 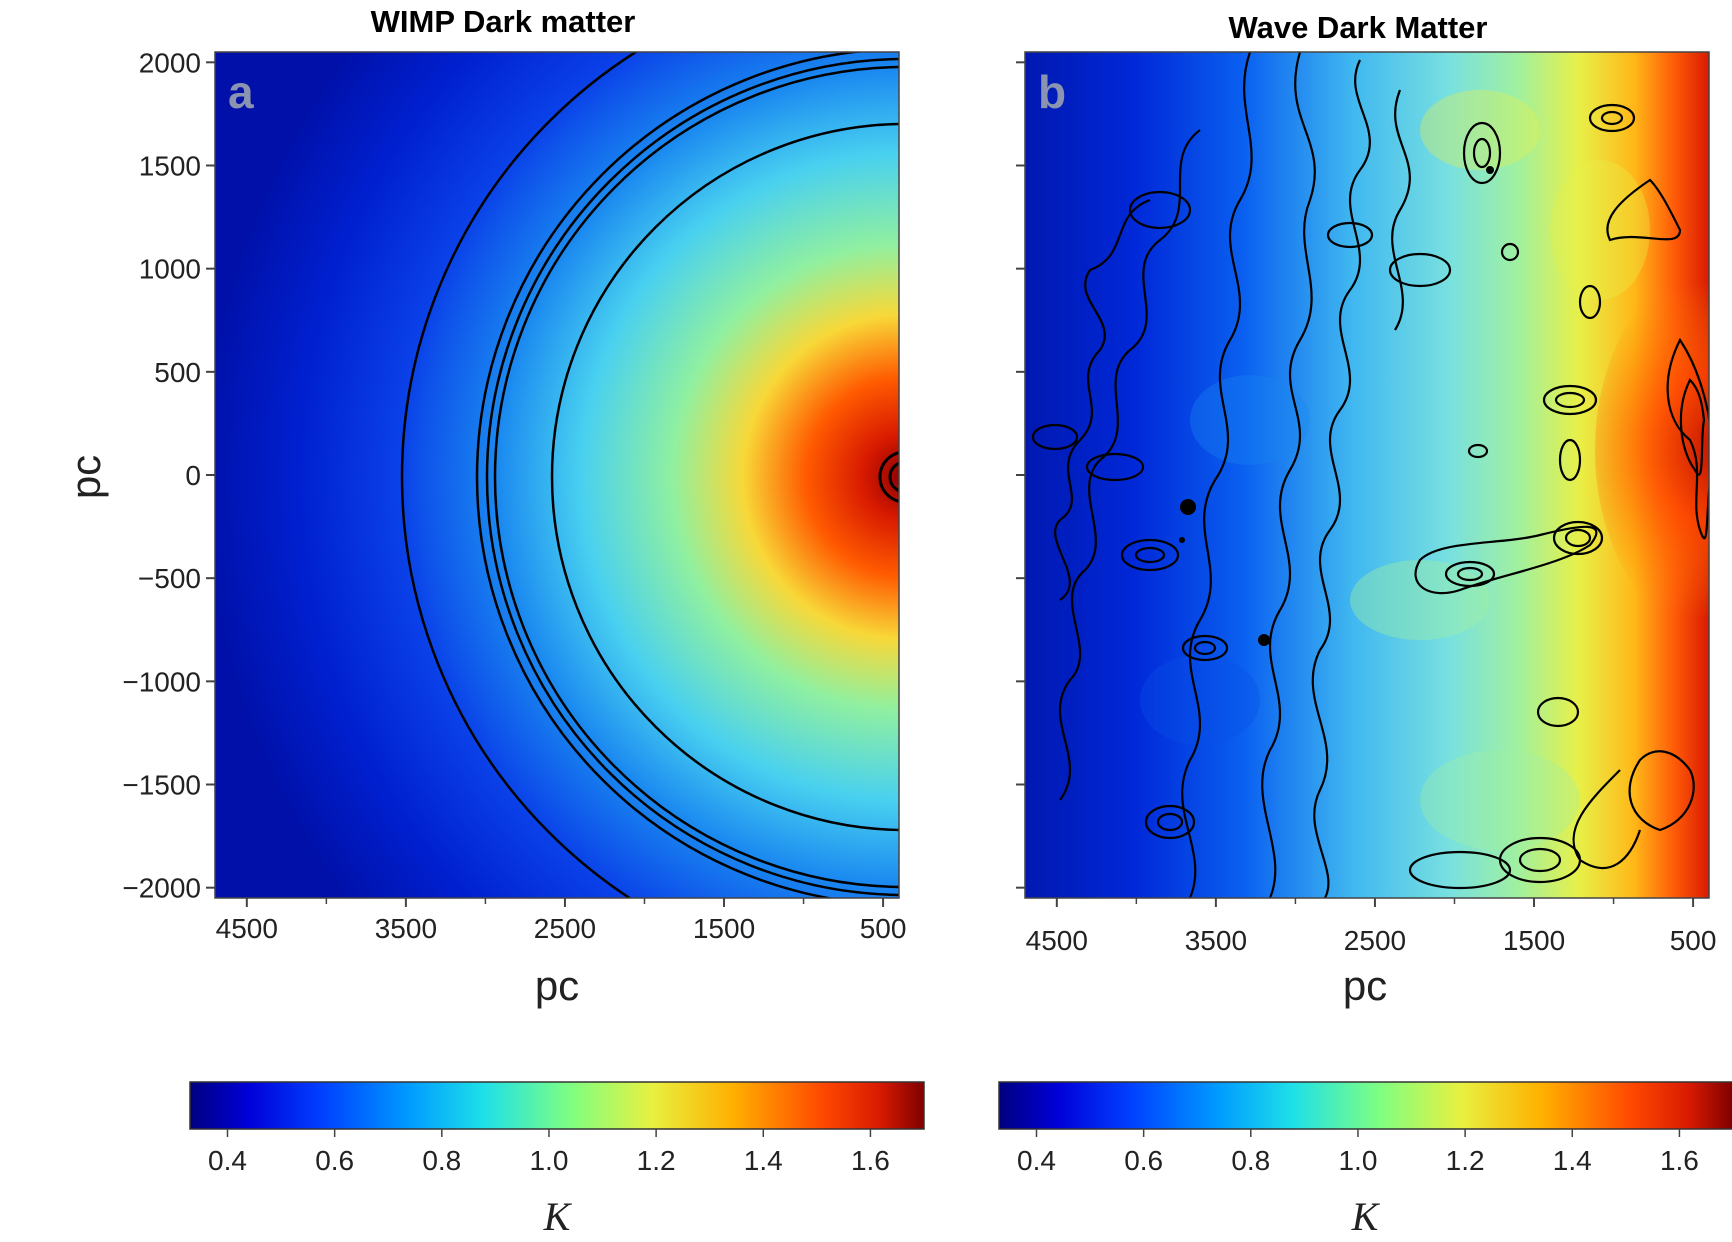 What do you see at coordinates (1366, 1216) in the screenshot?
I see `colorbar-b-label: K` at bounding box center [1366, 1216].